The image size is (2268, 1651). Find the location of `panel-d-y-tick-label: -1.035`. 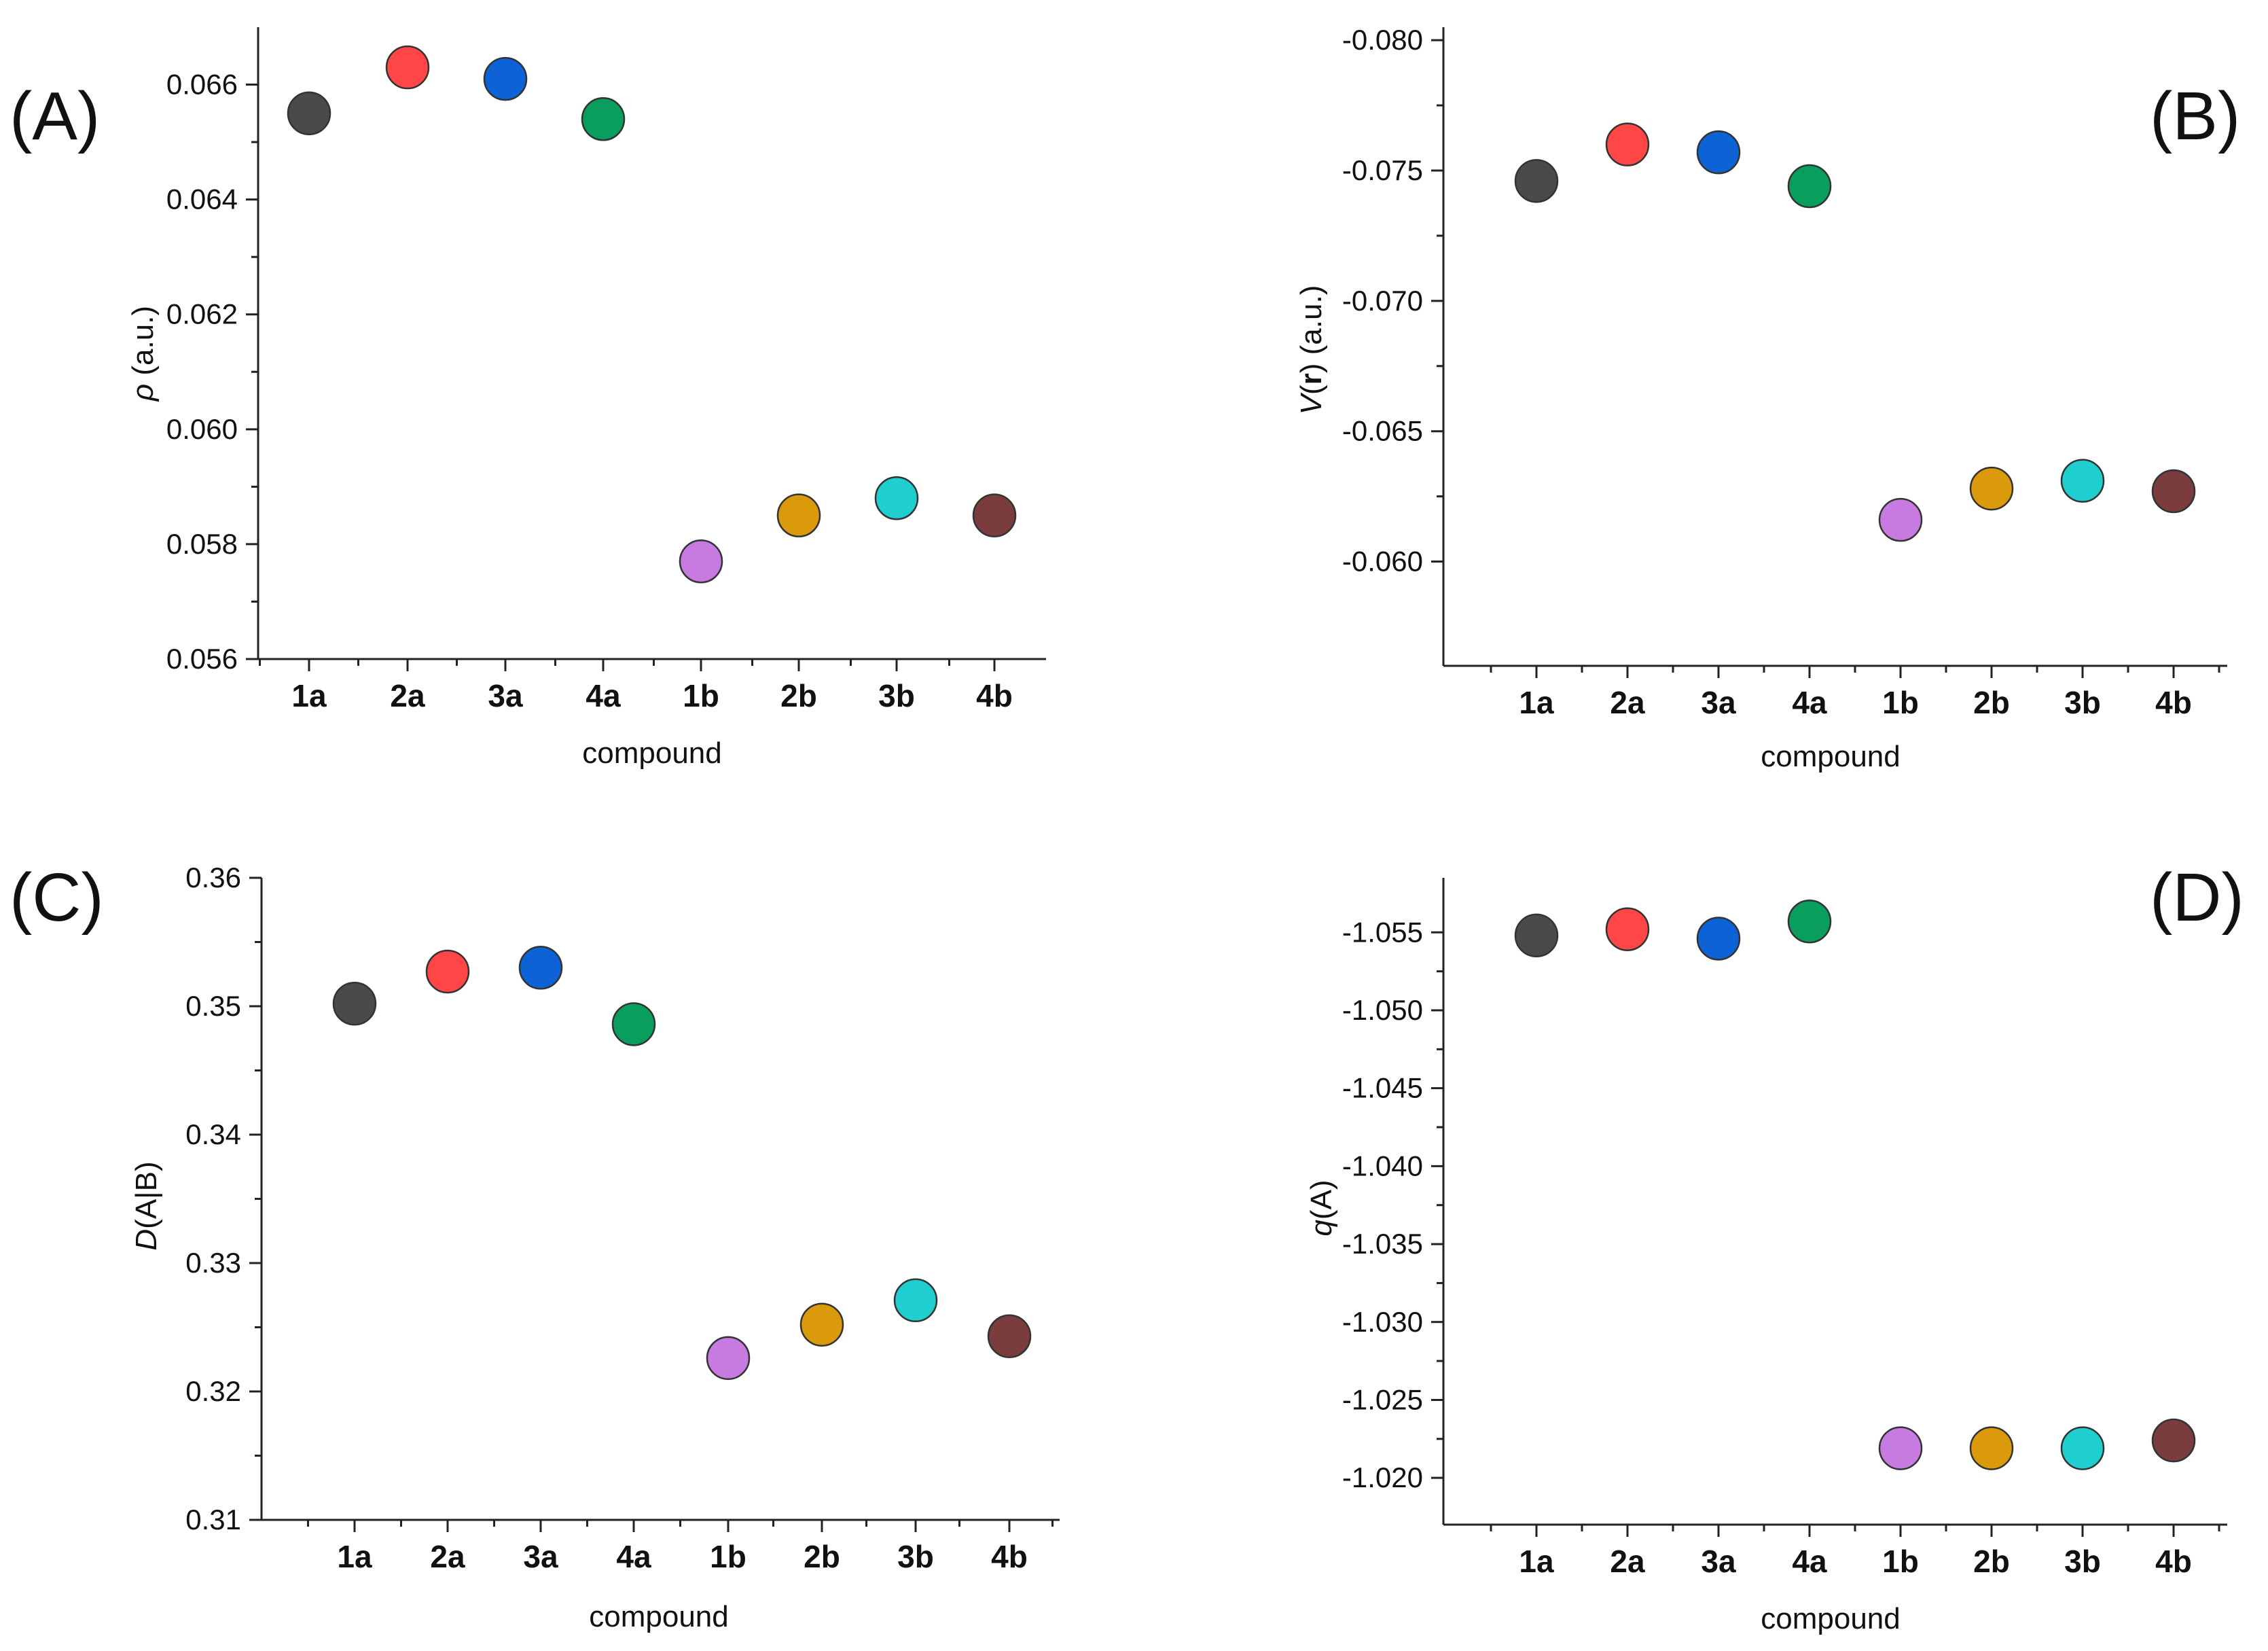

panel-d-y-tick-label: -1.035 is located at coordinates (1382, 1244).